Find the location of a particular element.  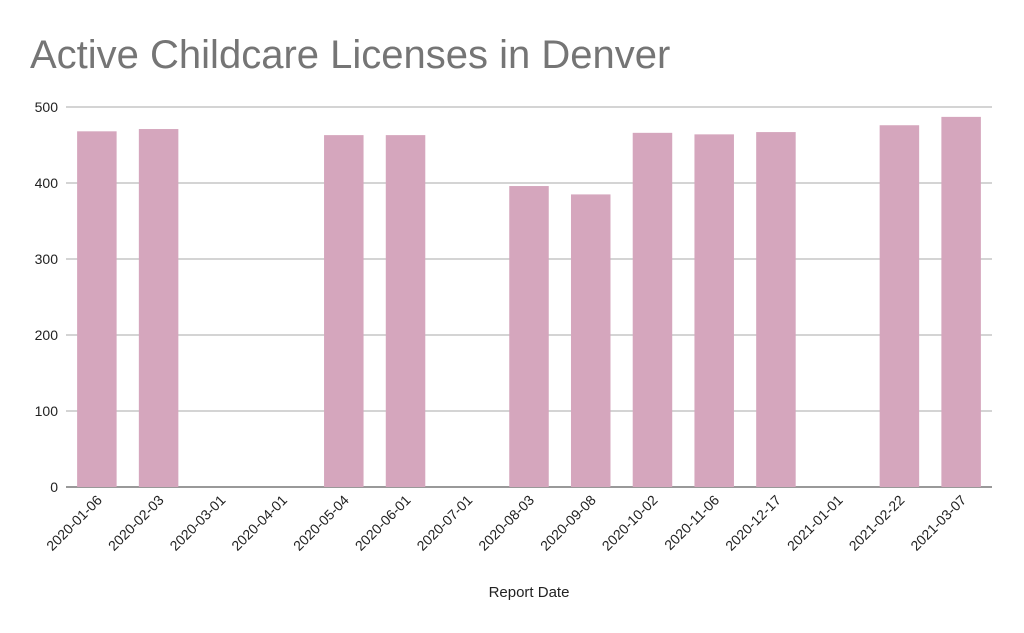

x-tick-label: 2020-03-01 is located at coordinates (197, 523).